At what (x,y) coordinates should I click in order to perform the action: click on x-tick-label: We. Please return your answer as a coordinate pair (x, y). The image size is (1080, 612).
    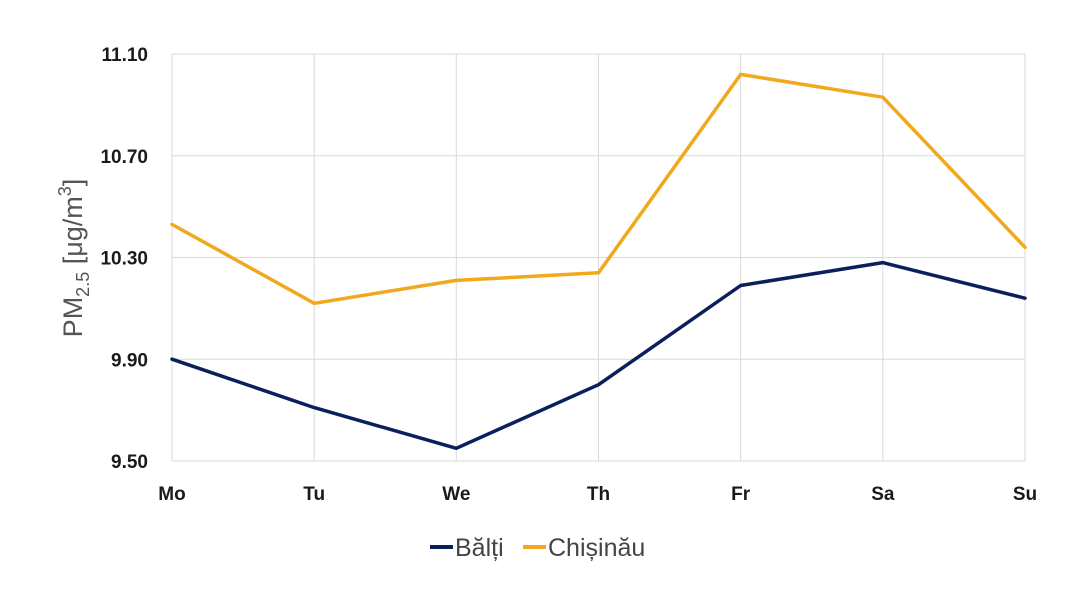
    Looking at the image, I should click on (456, 494).